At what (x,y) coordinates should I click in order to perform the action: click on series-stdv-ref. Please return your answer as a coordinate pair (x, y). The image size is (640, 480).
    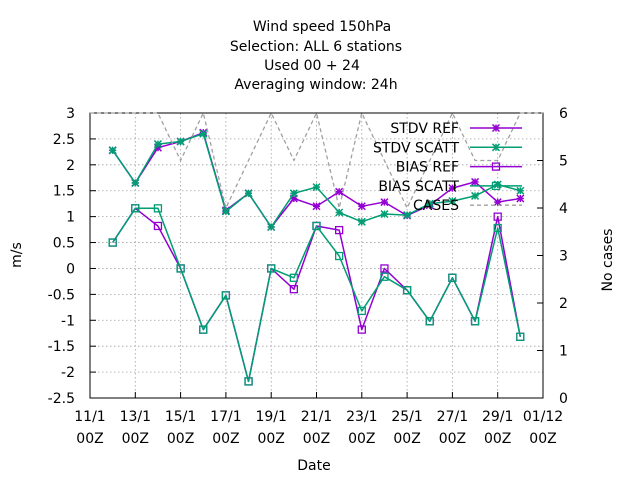
    Looking at the image, I should click on (316, 180).